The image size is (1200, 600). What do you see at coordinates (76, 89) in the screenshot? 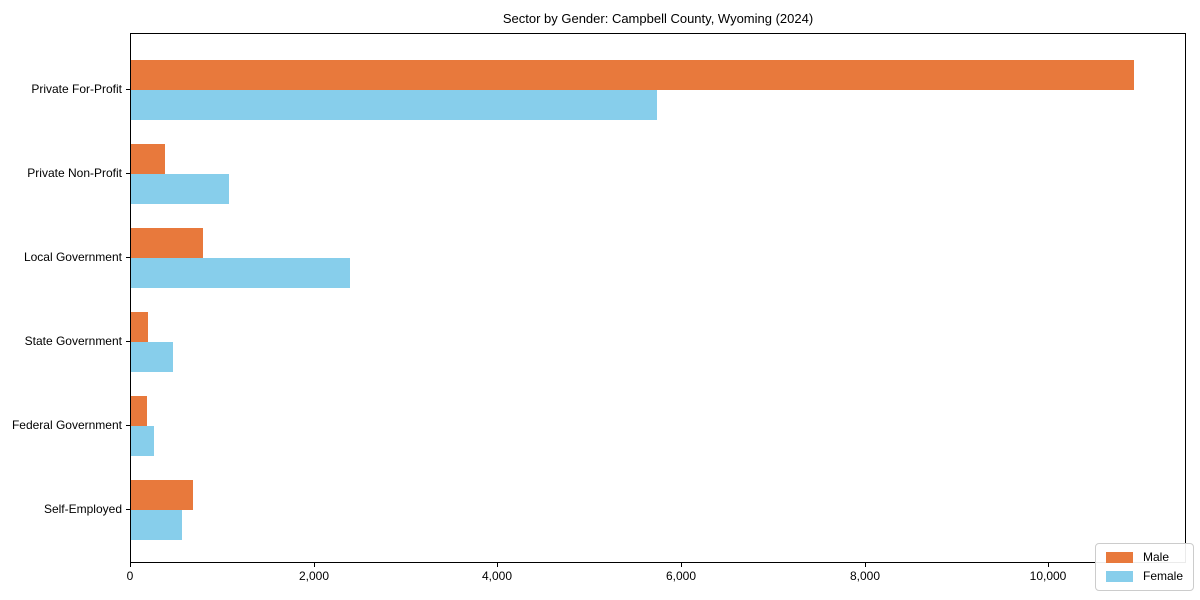
I see `y-tick-label-private-for-profit: Private For-Profit` at bounding box center [76, 89].